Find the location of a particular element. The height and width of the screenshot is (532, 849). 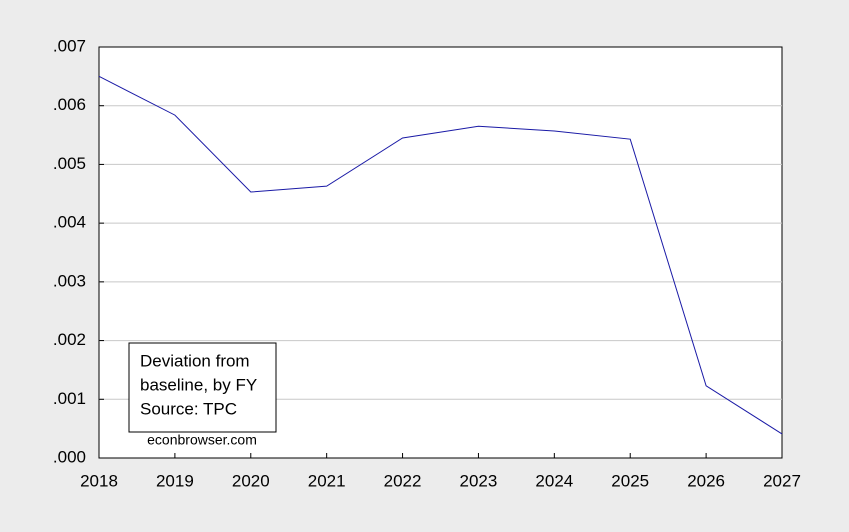

x-tick-label: 2024 is located at coordinates (554, 480).